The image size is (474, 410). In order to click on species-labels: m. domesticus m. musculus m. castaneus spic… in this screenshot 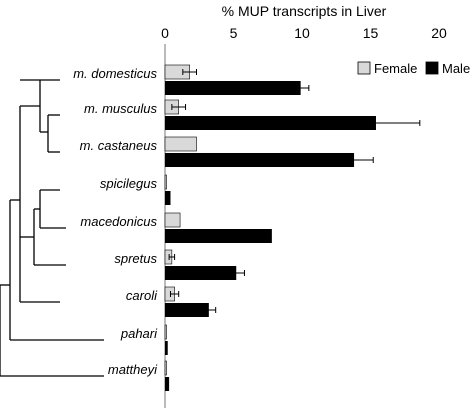, I will do `click(115, 221)`.